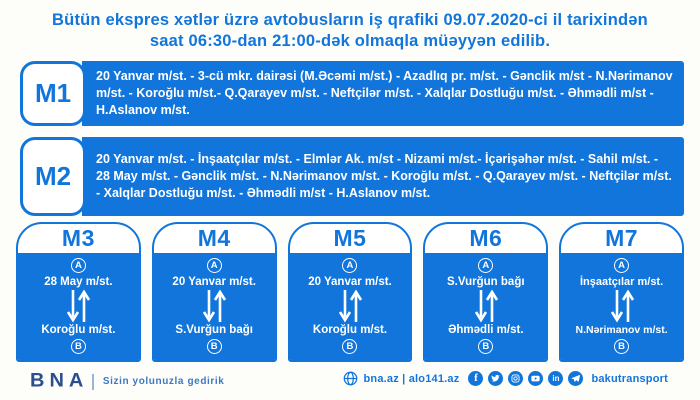 Image resolution: width=700 pixels, height=400 pixels. I want to click on route-card-m3: M3 A 28 May m/st. Koroğlu m/st. B, so click(78, 292).